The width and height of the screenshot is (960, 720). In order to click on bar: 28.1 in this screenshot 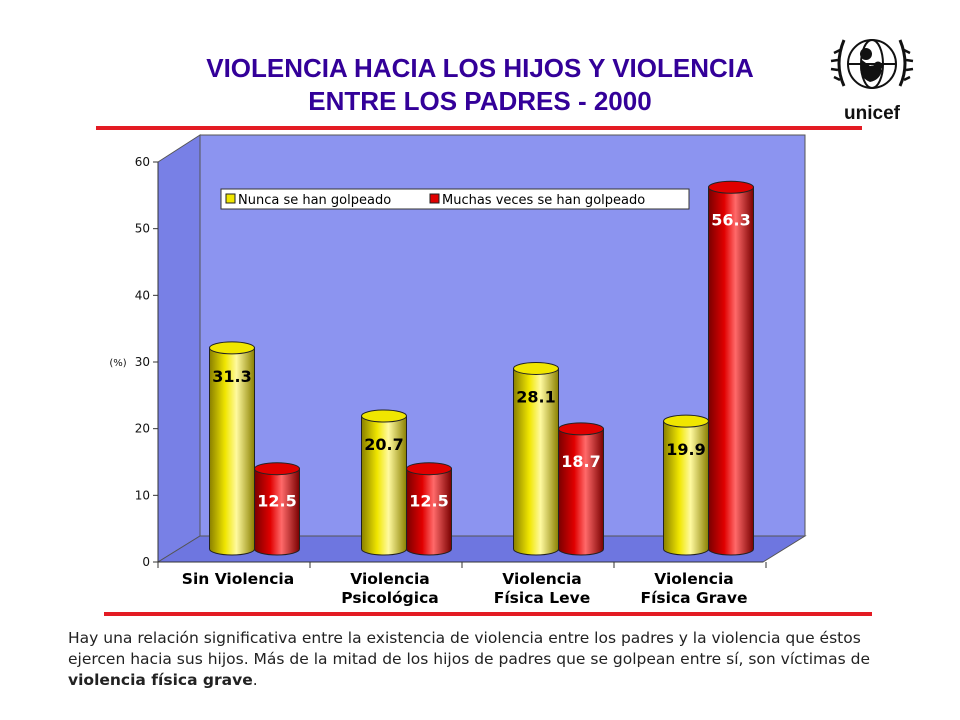, I will do `click(536, 458)`.